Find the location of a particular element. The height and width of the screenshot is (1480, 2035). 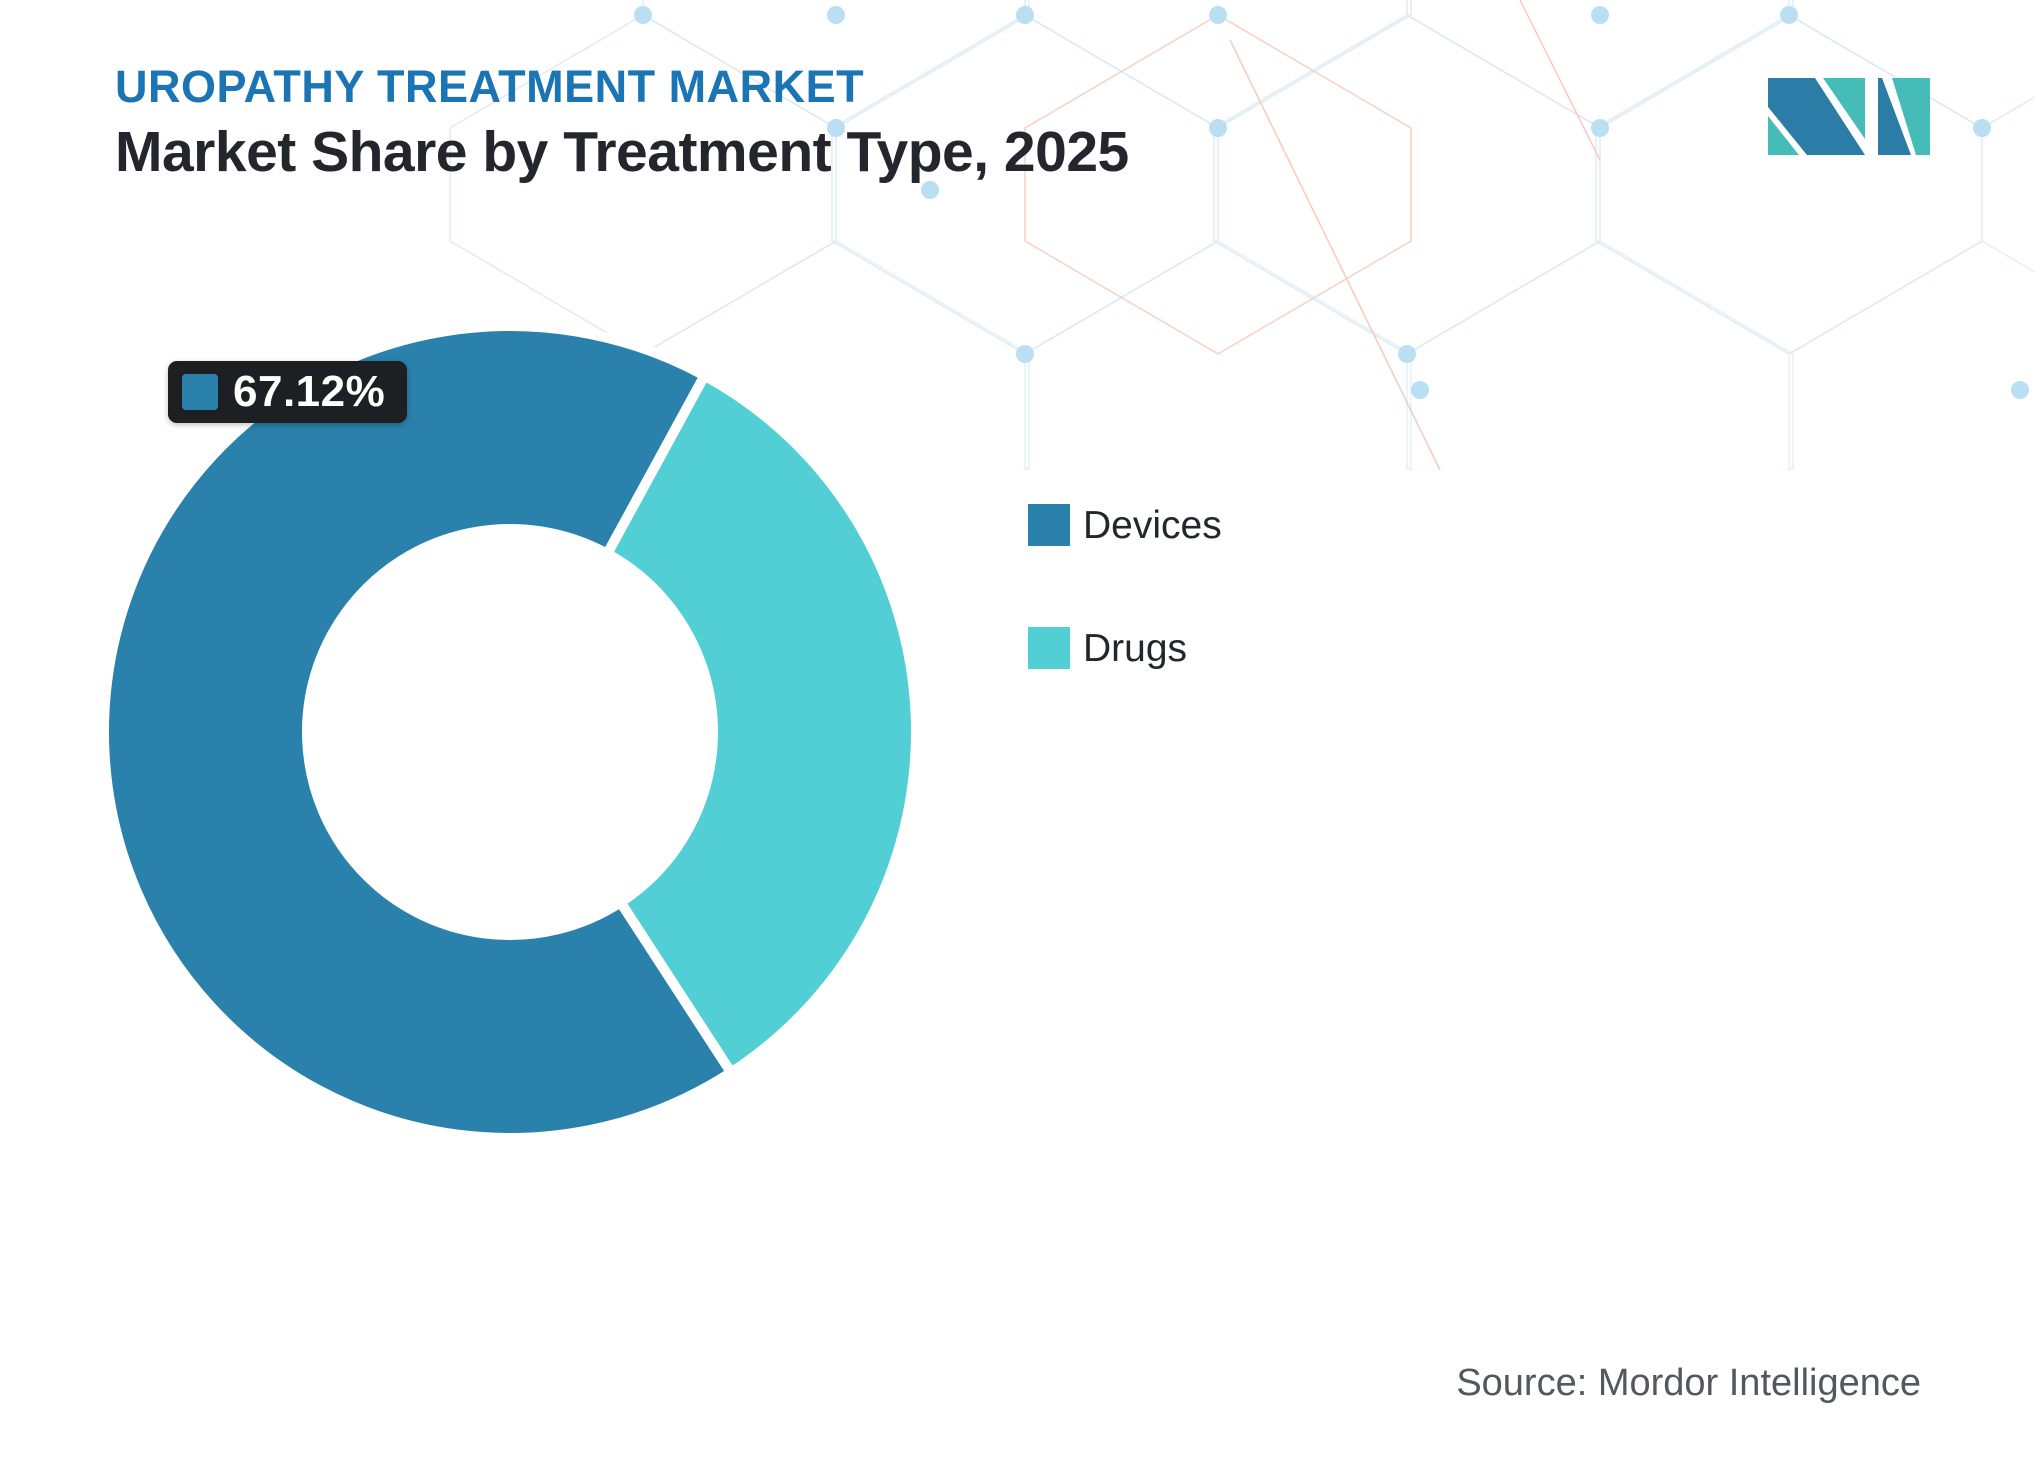

donut-slice-drugs is located at coordinates (761, 724).